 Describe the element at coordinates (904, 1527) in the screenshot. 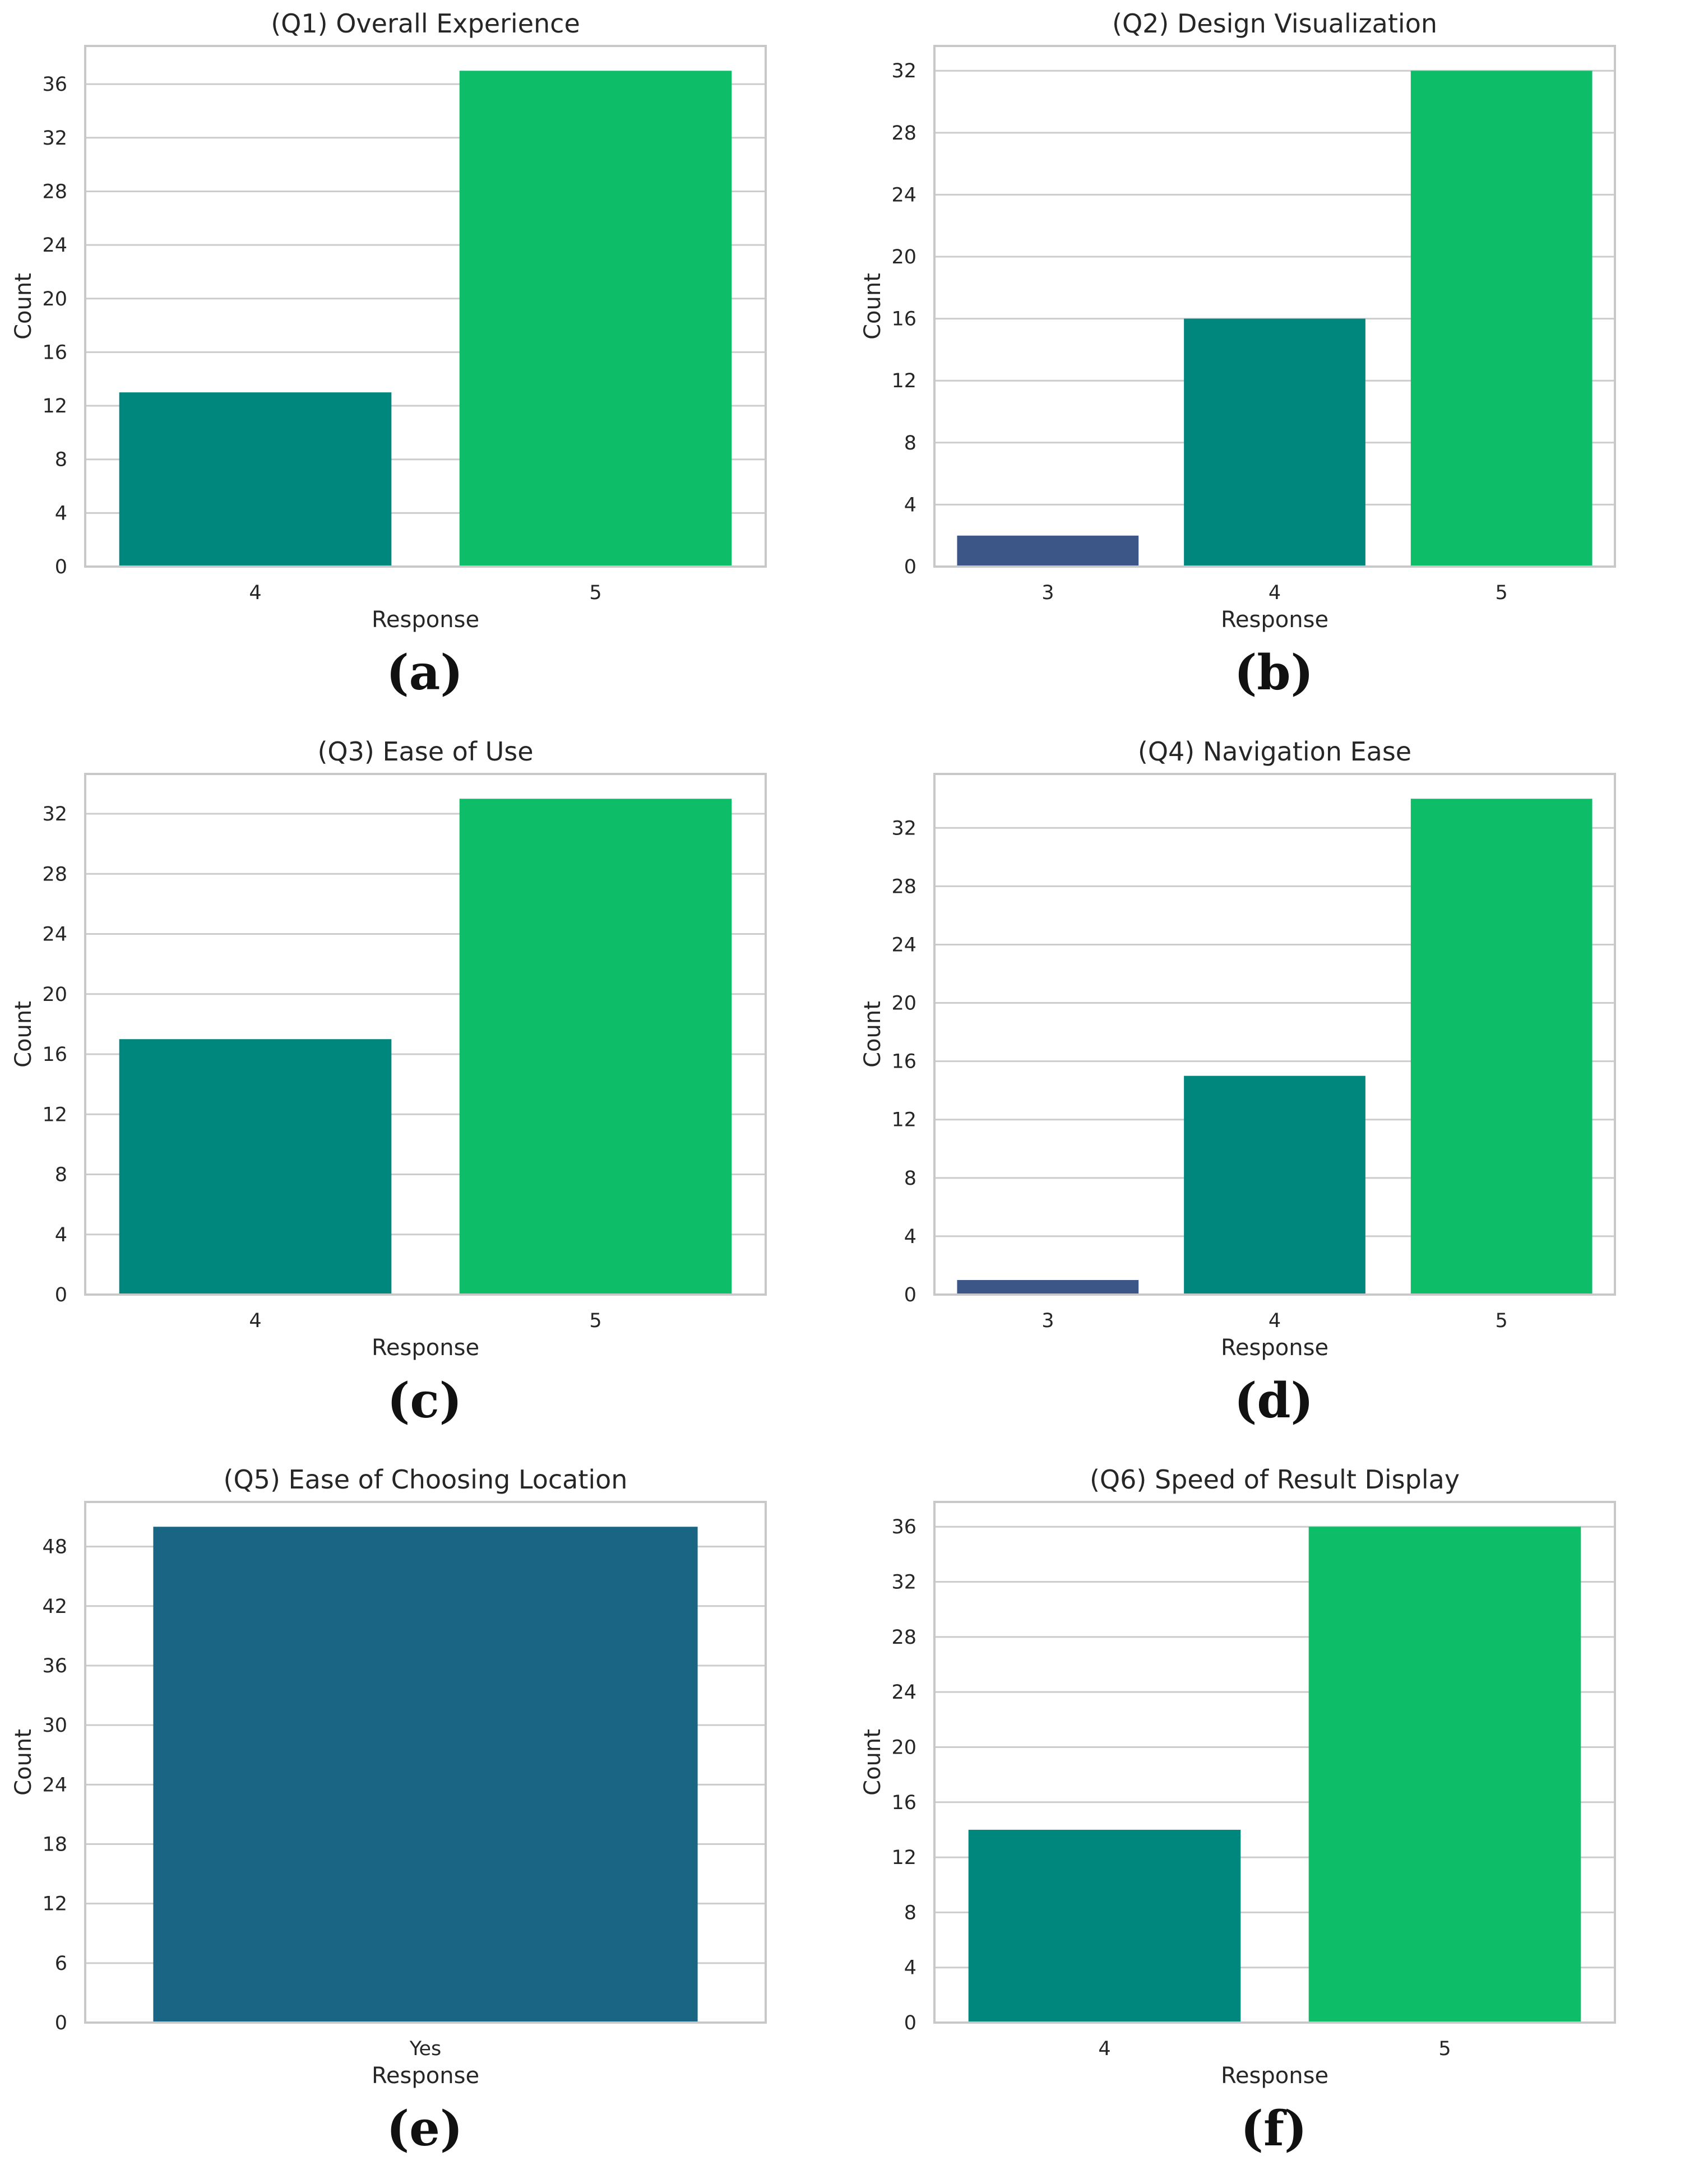

I see `y-tick-label-f-9: 36` at that location.